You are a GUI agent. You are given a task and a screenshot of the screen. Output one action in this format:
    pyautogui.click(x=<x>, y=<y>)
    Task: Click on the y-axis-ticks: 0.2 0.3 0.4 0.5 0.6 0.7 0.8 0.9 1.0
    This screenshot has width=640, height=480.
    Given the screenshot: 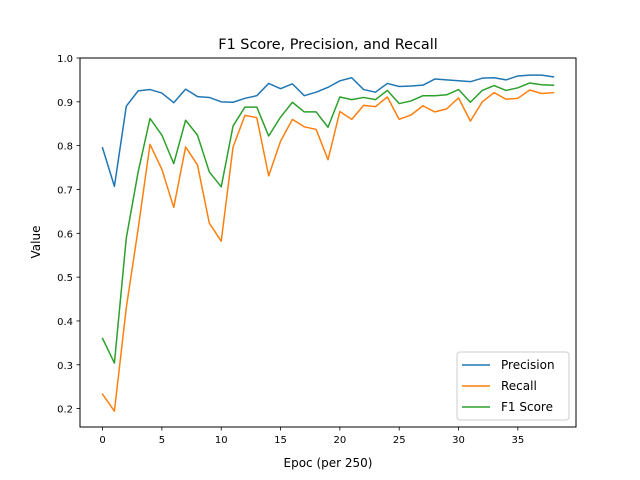 What is the action you would take?
    pyautogui.click(x=68, y=235)
    